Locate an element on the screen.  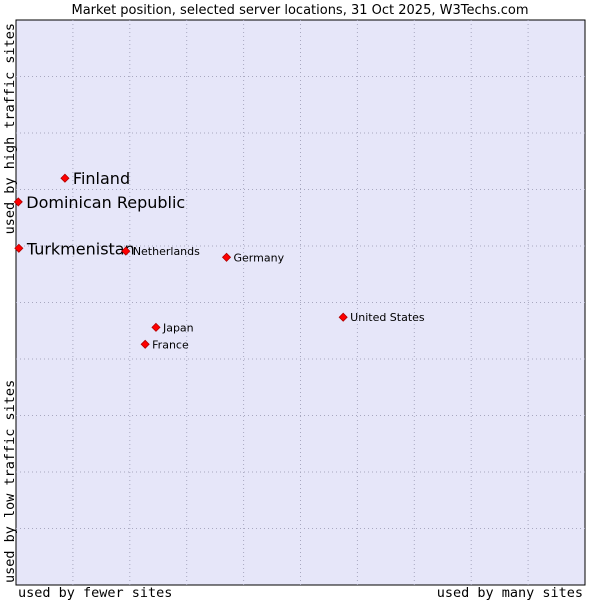
point-netherlands is located at coordinates (126, 251).